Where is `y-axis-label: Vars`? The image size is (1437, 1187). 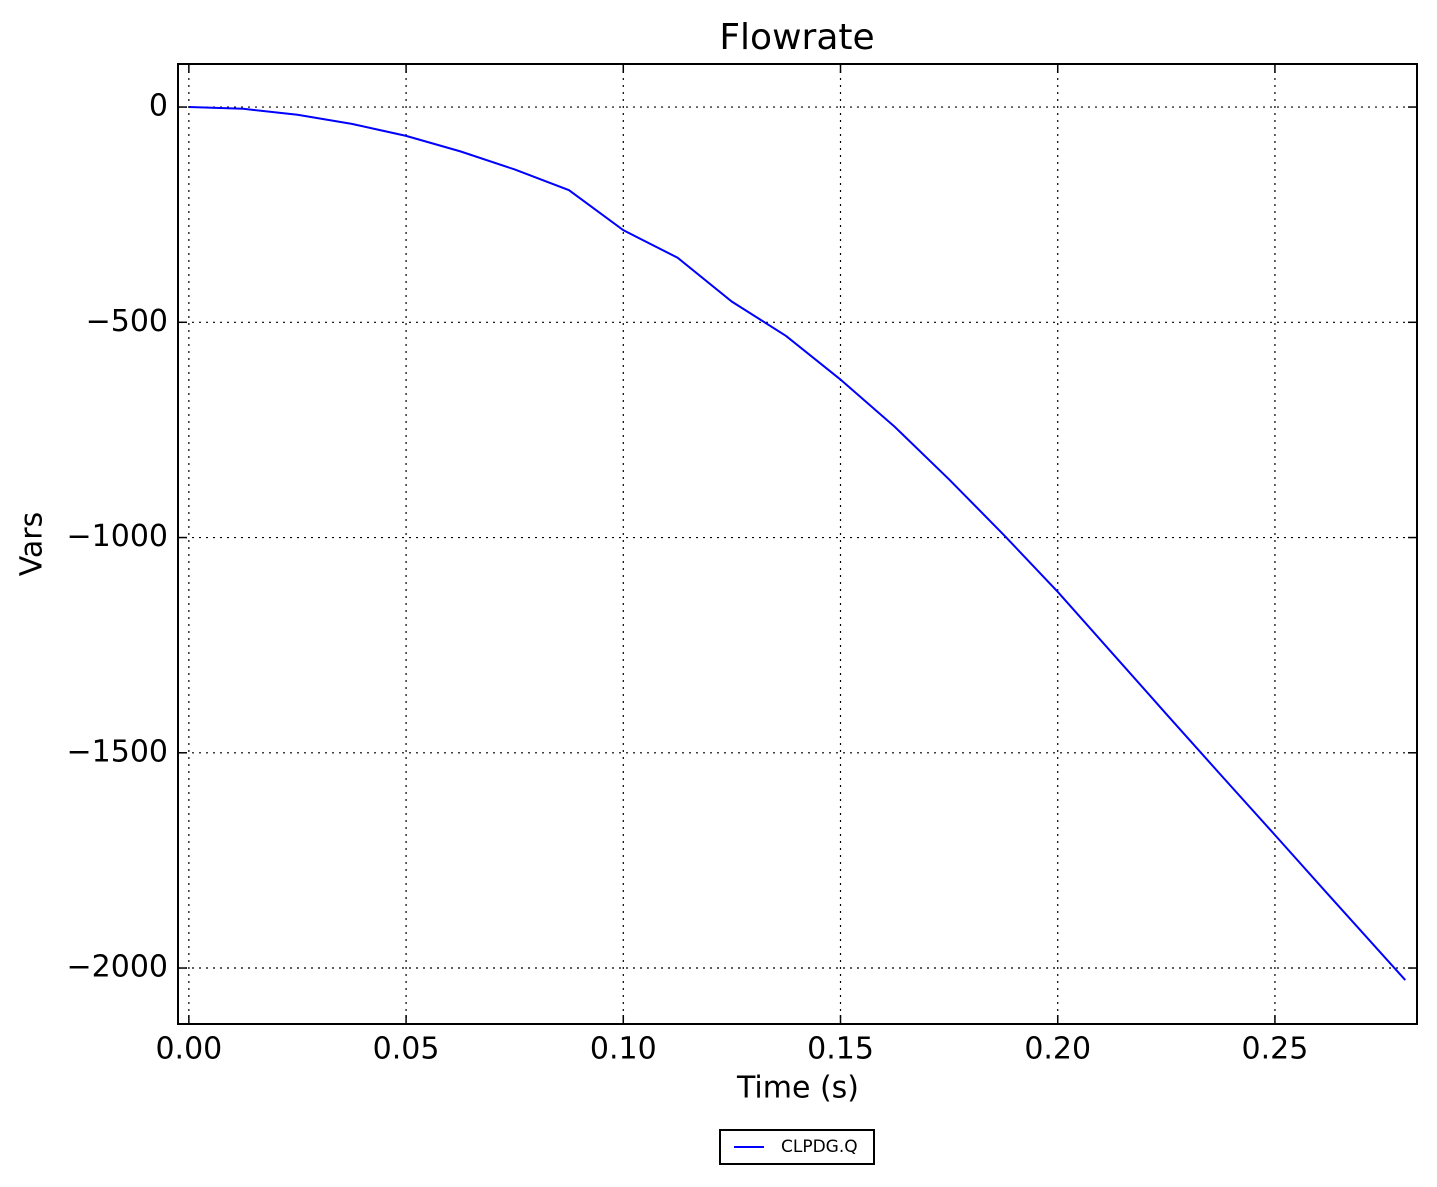
y-axis-label: Vars is located at coordinates (32, 544).